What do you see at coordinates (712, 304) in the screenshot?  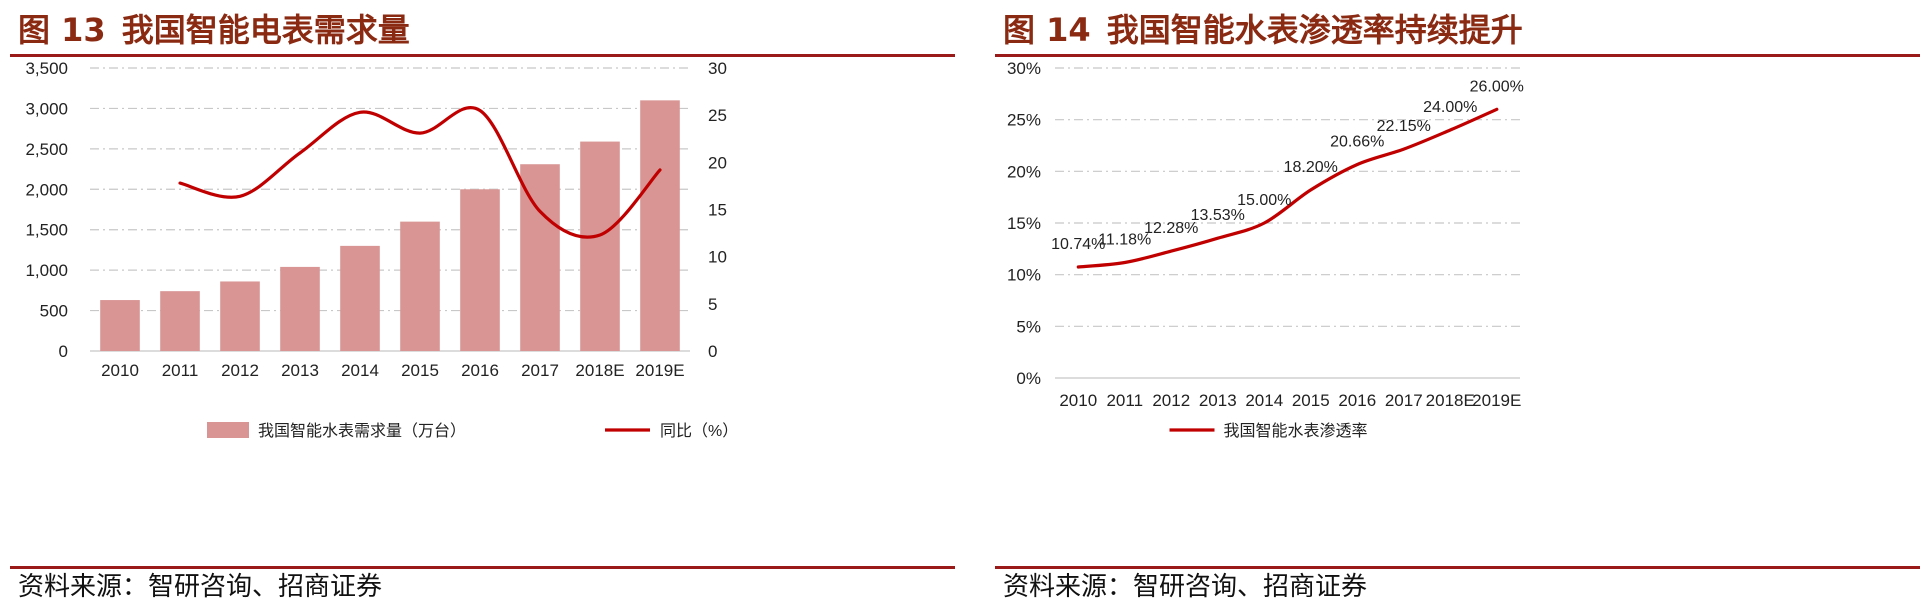 I see `y2-tick-label: 5` at bounding box center [712, 304].